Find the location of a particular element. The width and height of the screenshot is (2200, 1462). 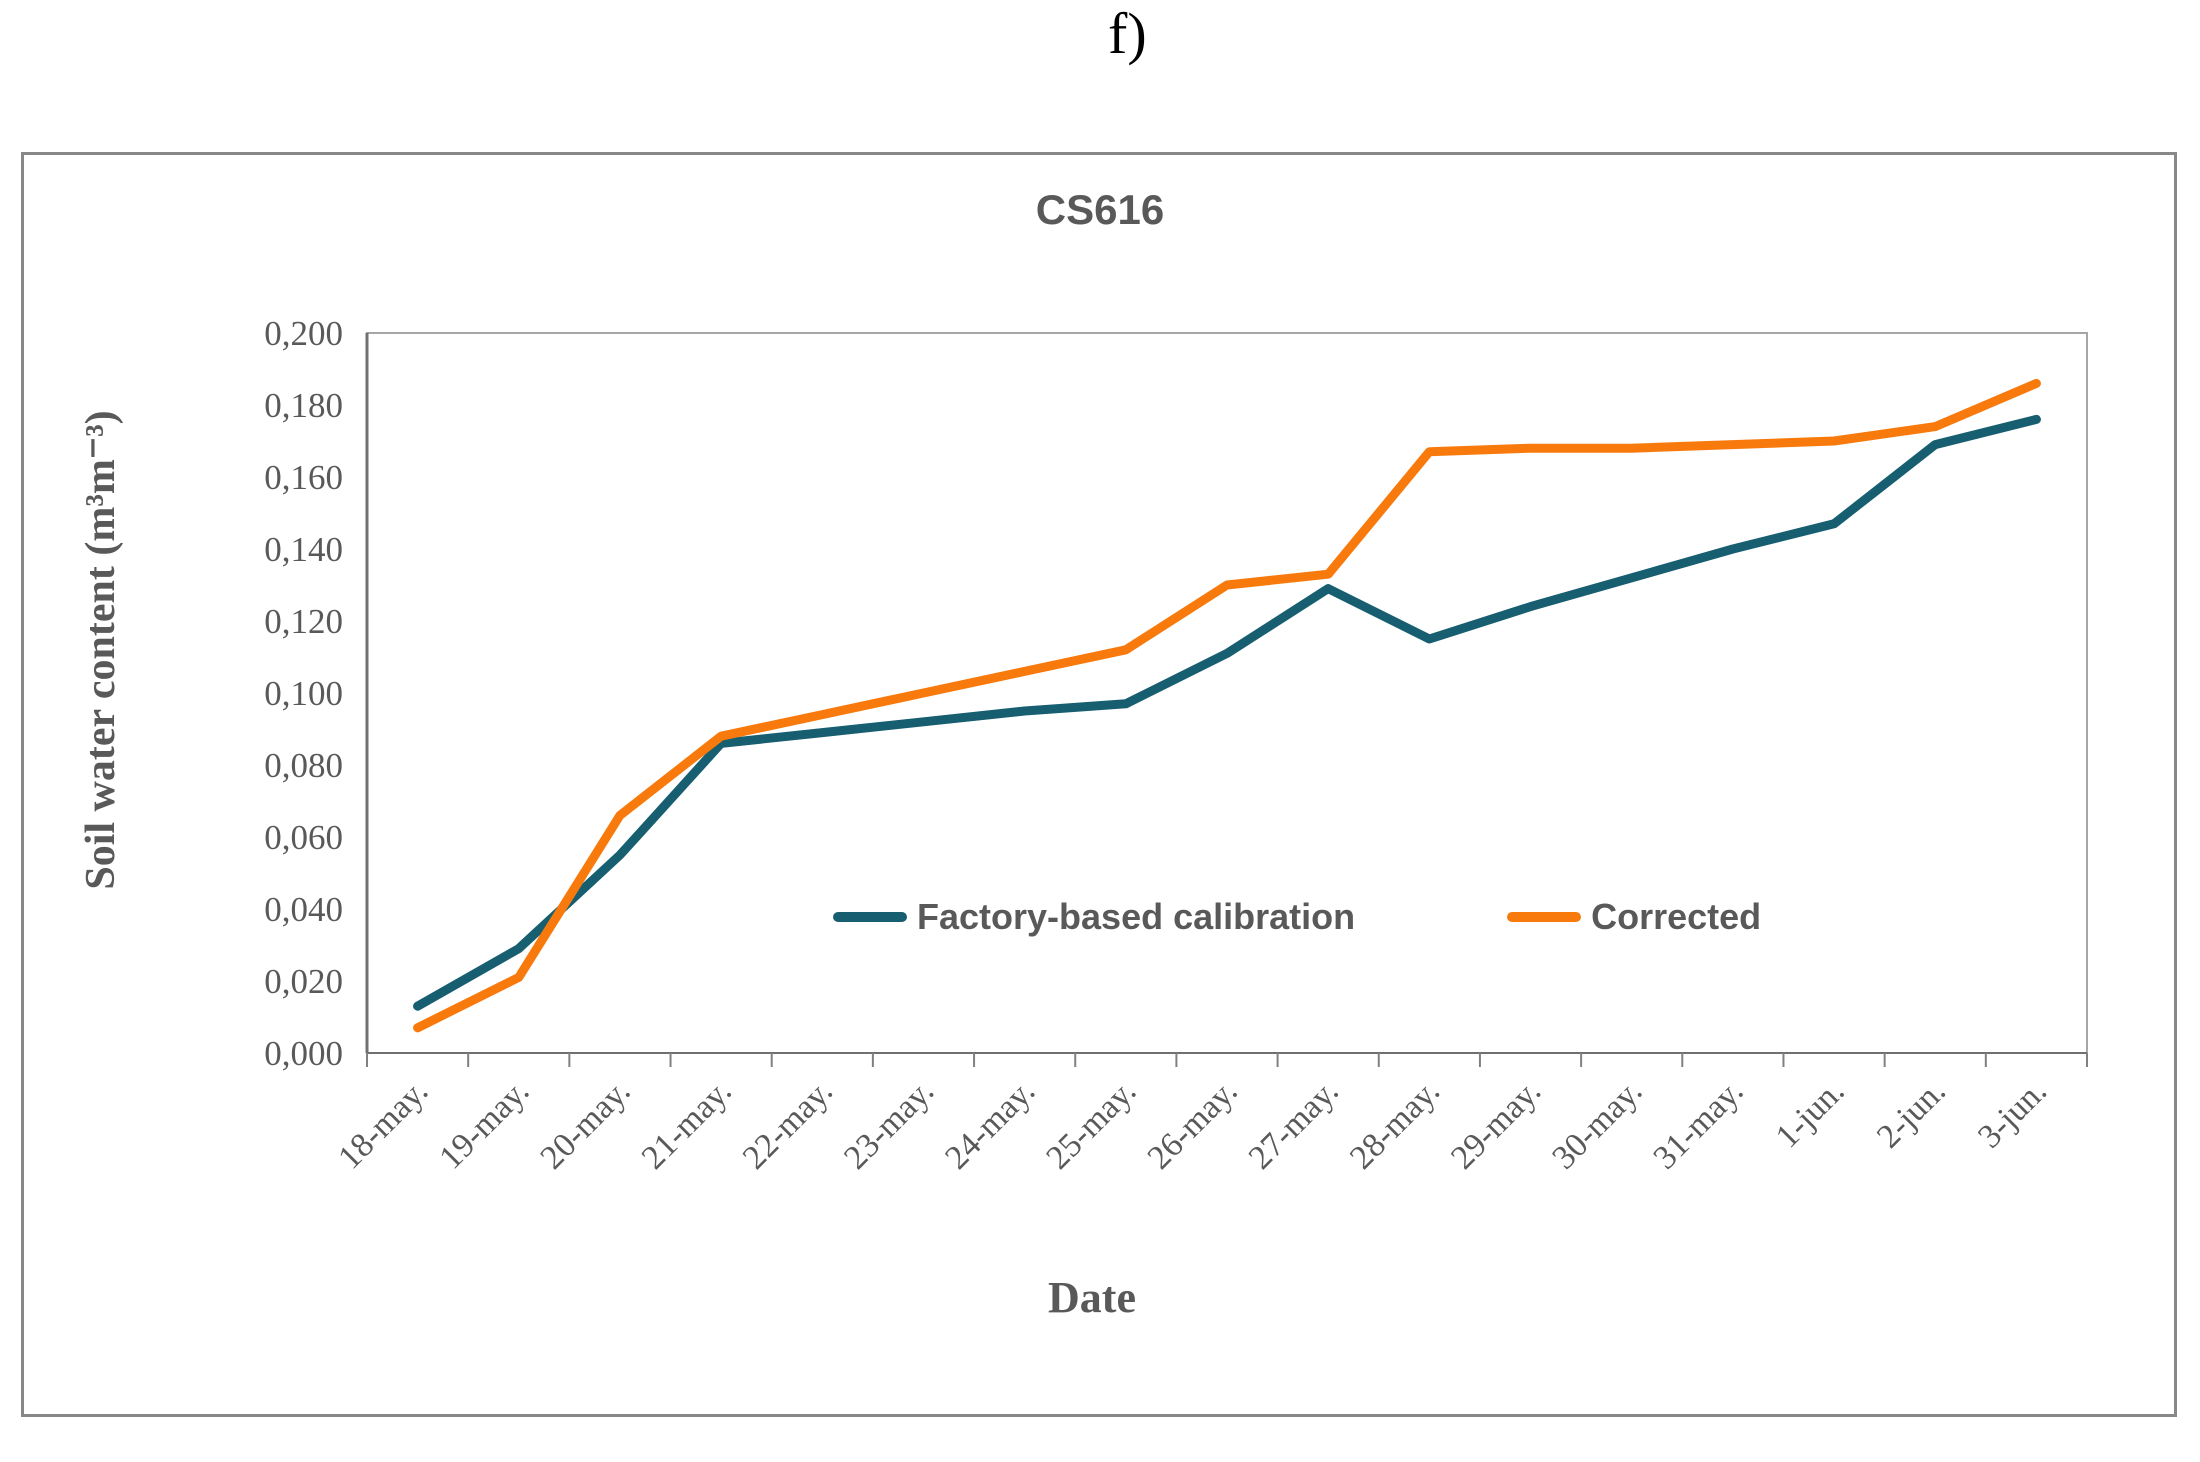

y-tick-label: 0,060 is located at coordinates (303, 837).